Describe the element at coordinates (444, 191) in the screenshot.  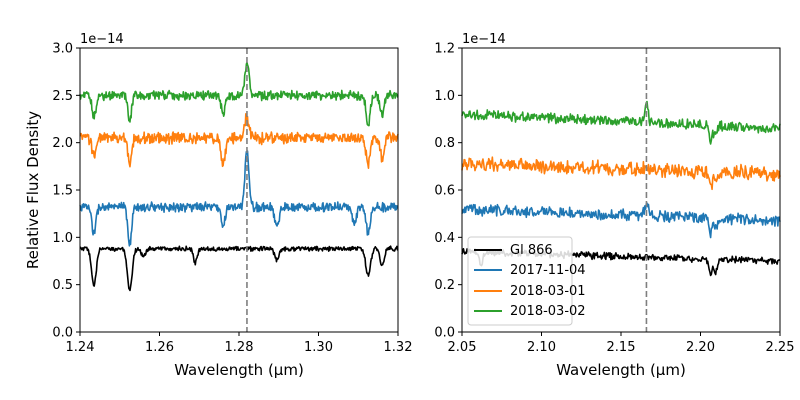
I see `y-tick-label: 0.6` at that location.